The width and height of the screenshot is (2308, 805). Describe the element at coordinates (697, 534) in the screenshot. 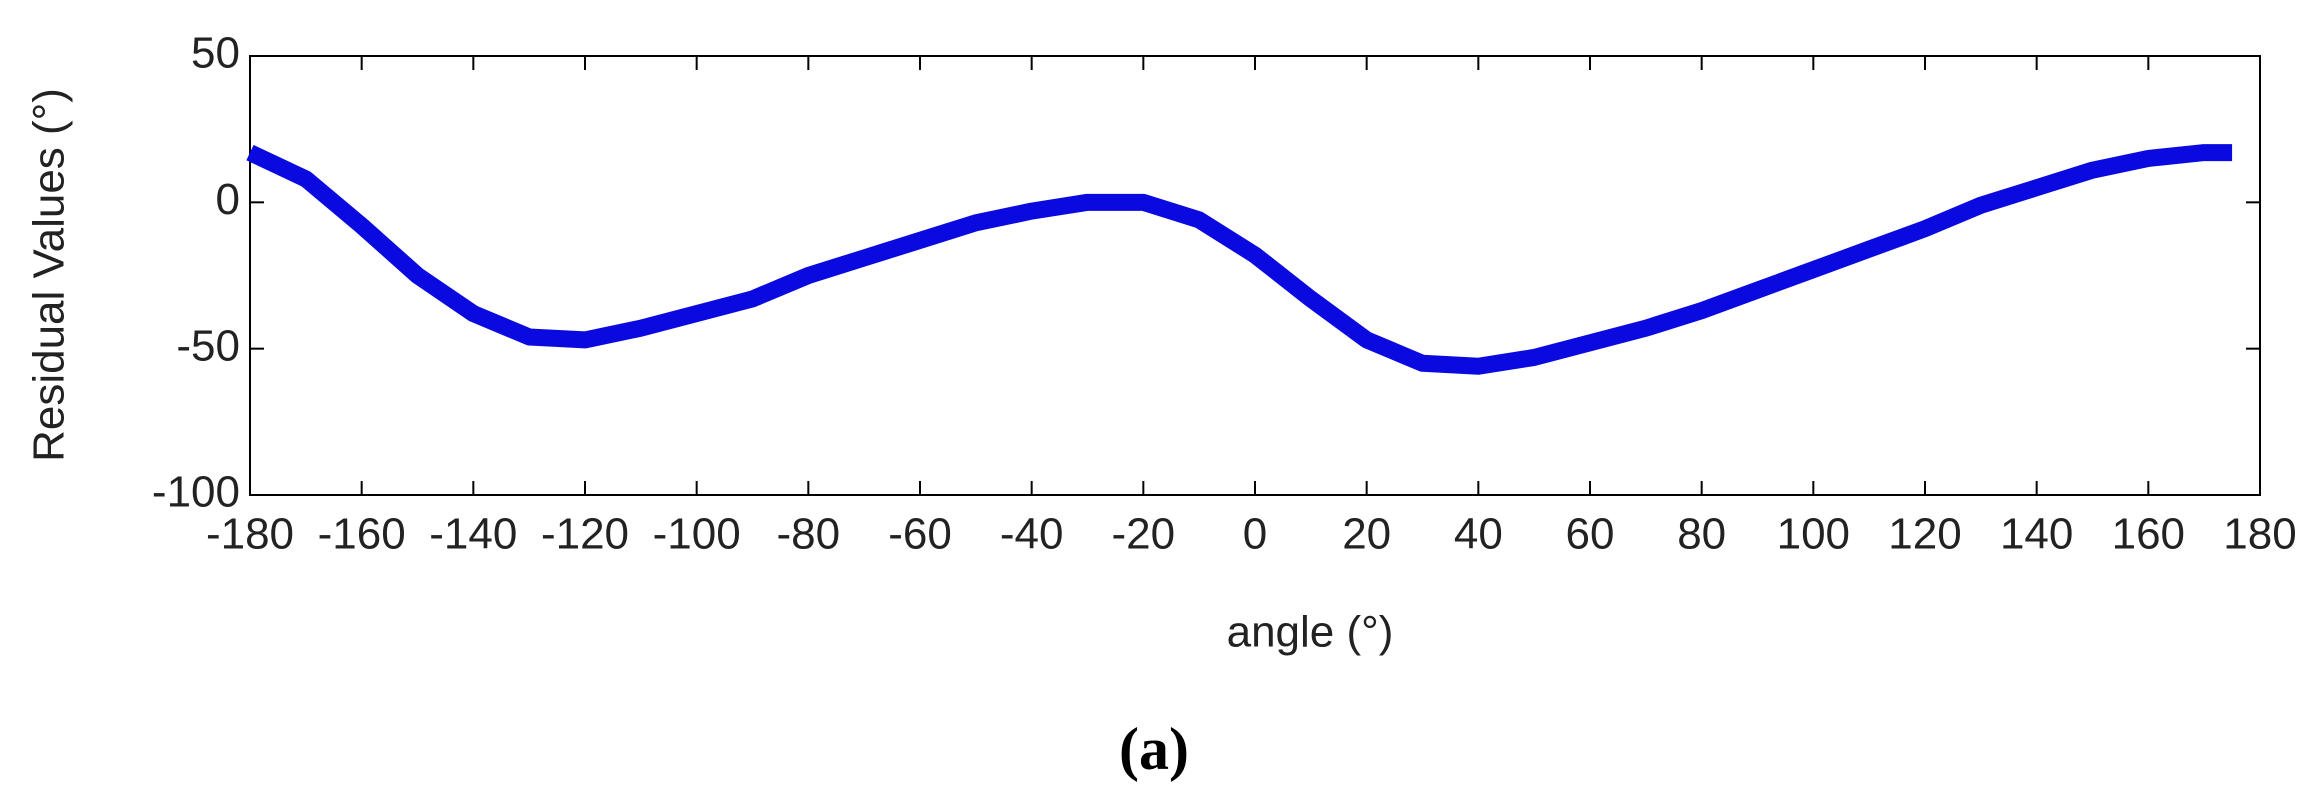

I see `x-tick-label: -100` at that location.